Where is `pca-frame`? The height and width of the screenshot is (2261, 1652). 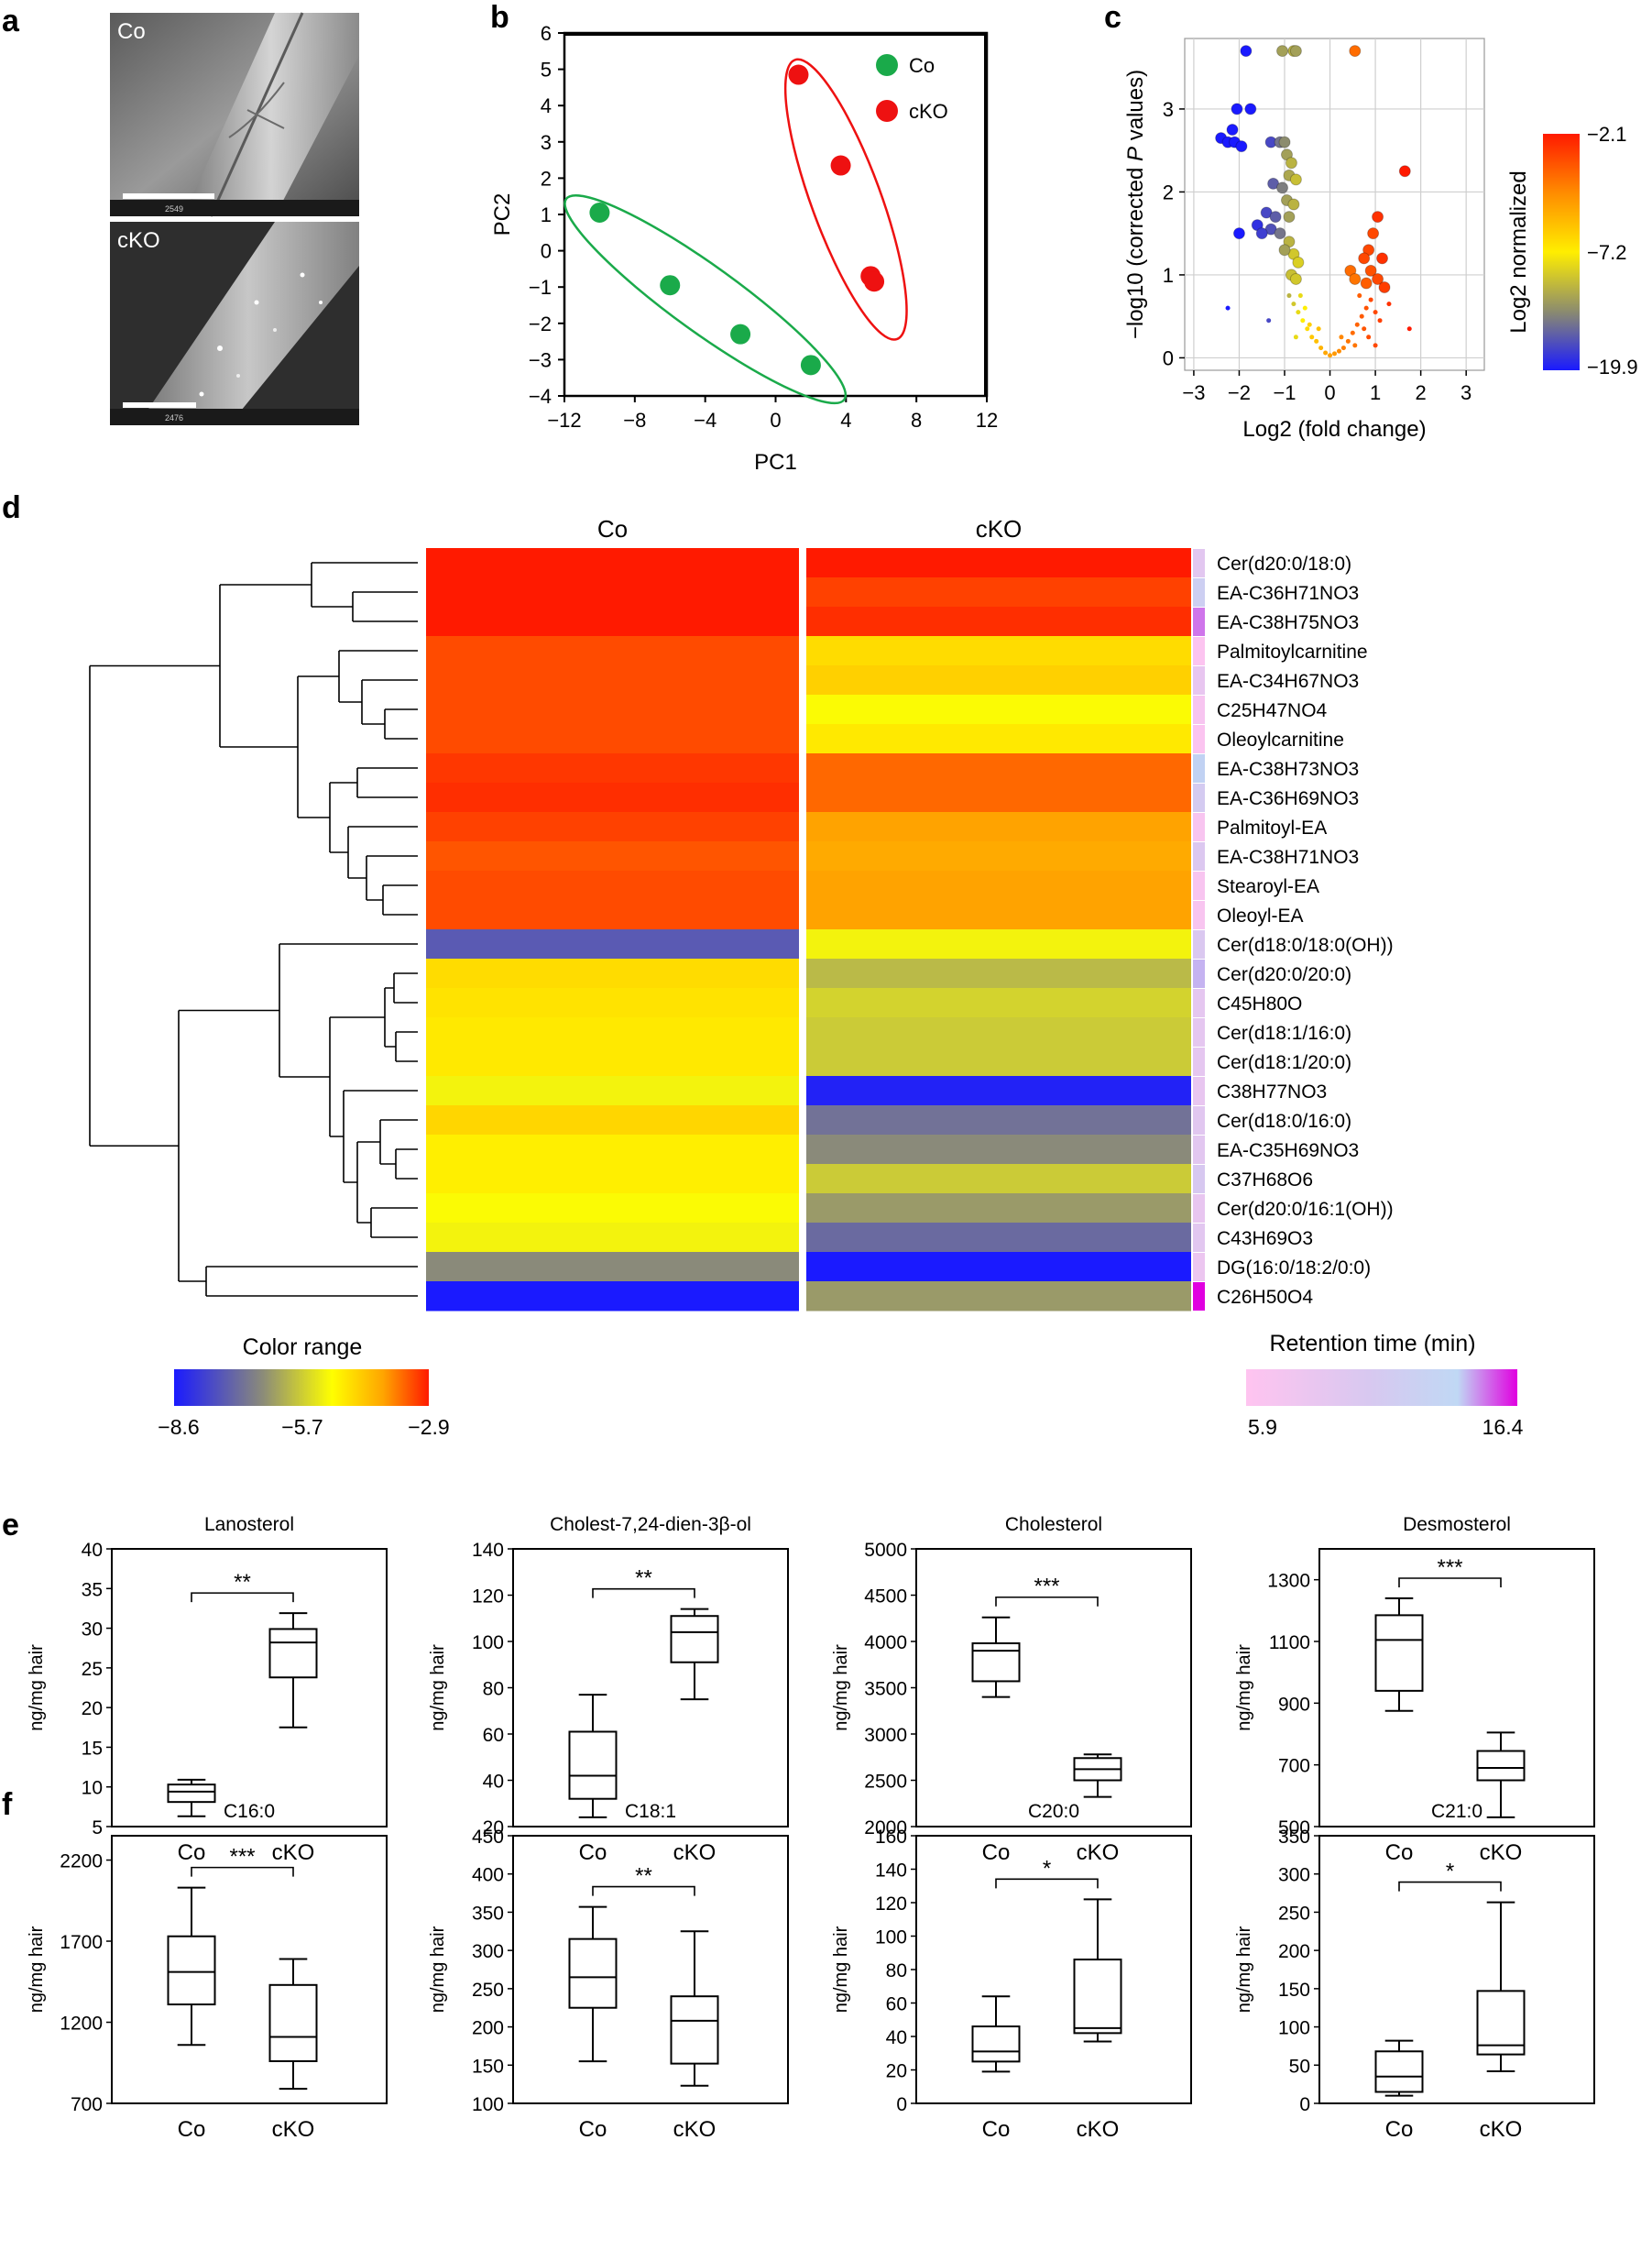
pca-frame is located at coordinates (776, 214).